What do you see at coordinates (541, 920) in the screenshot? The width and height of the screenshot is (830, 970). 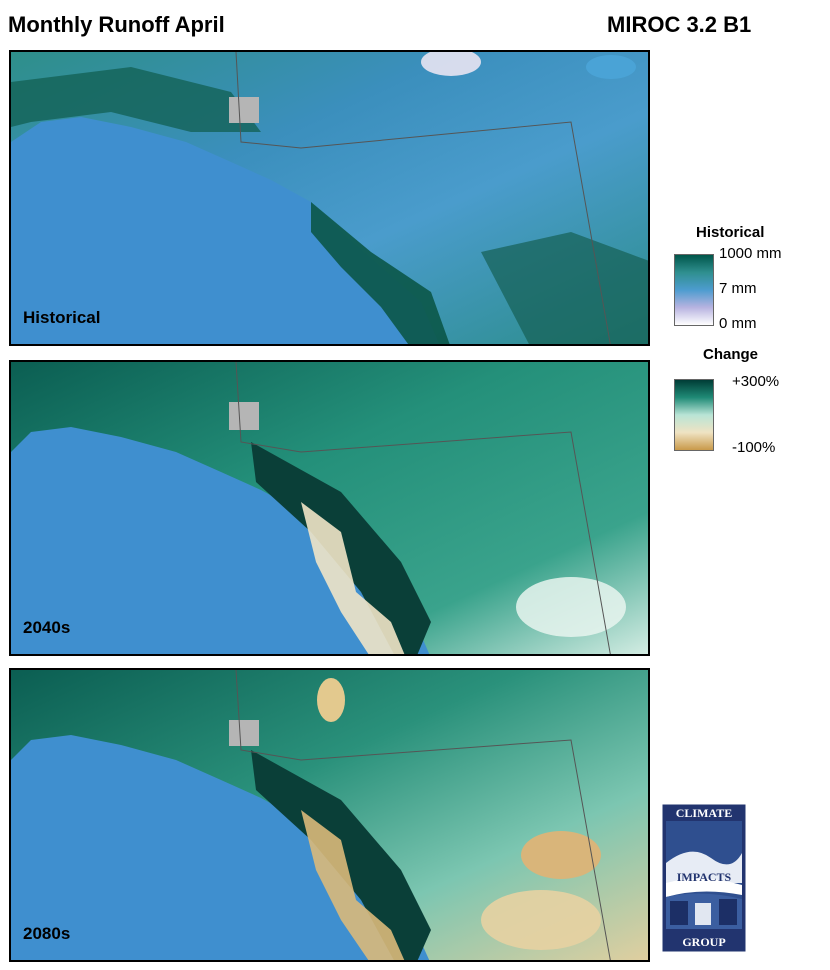 I see `southern-decrease` at bounding box center [541, 920].